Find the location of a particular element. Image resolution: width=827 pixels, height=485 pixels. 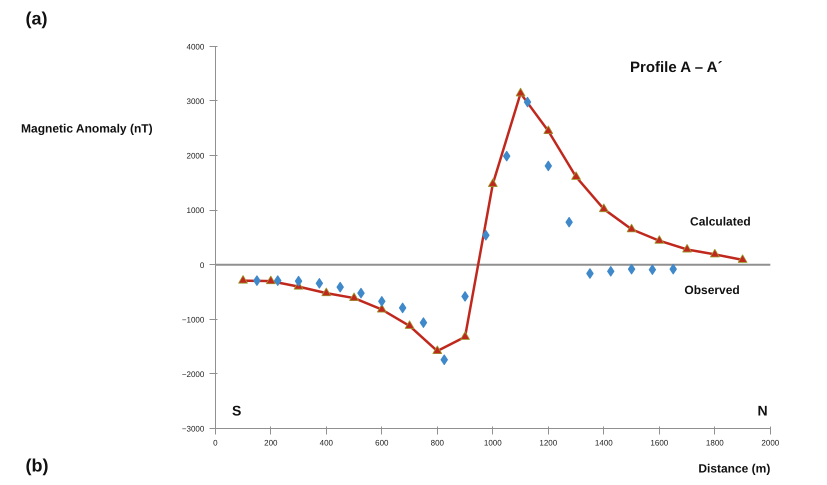

x-tick-label: 1400 is located at coordinates (604, 443).